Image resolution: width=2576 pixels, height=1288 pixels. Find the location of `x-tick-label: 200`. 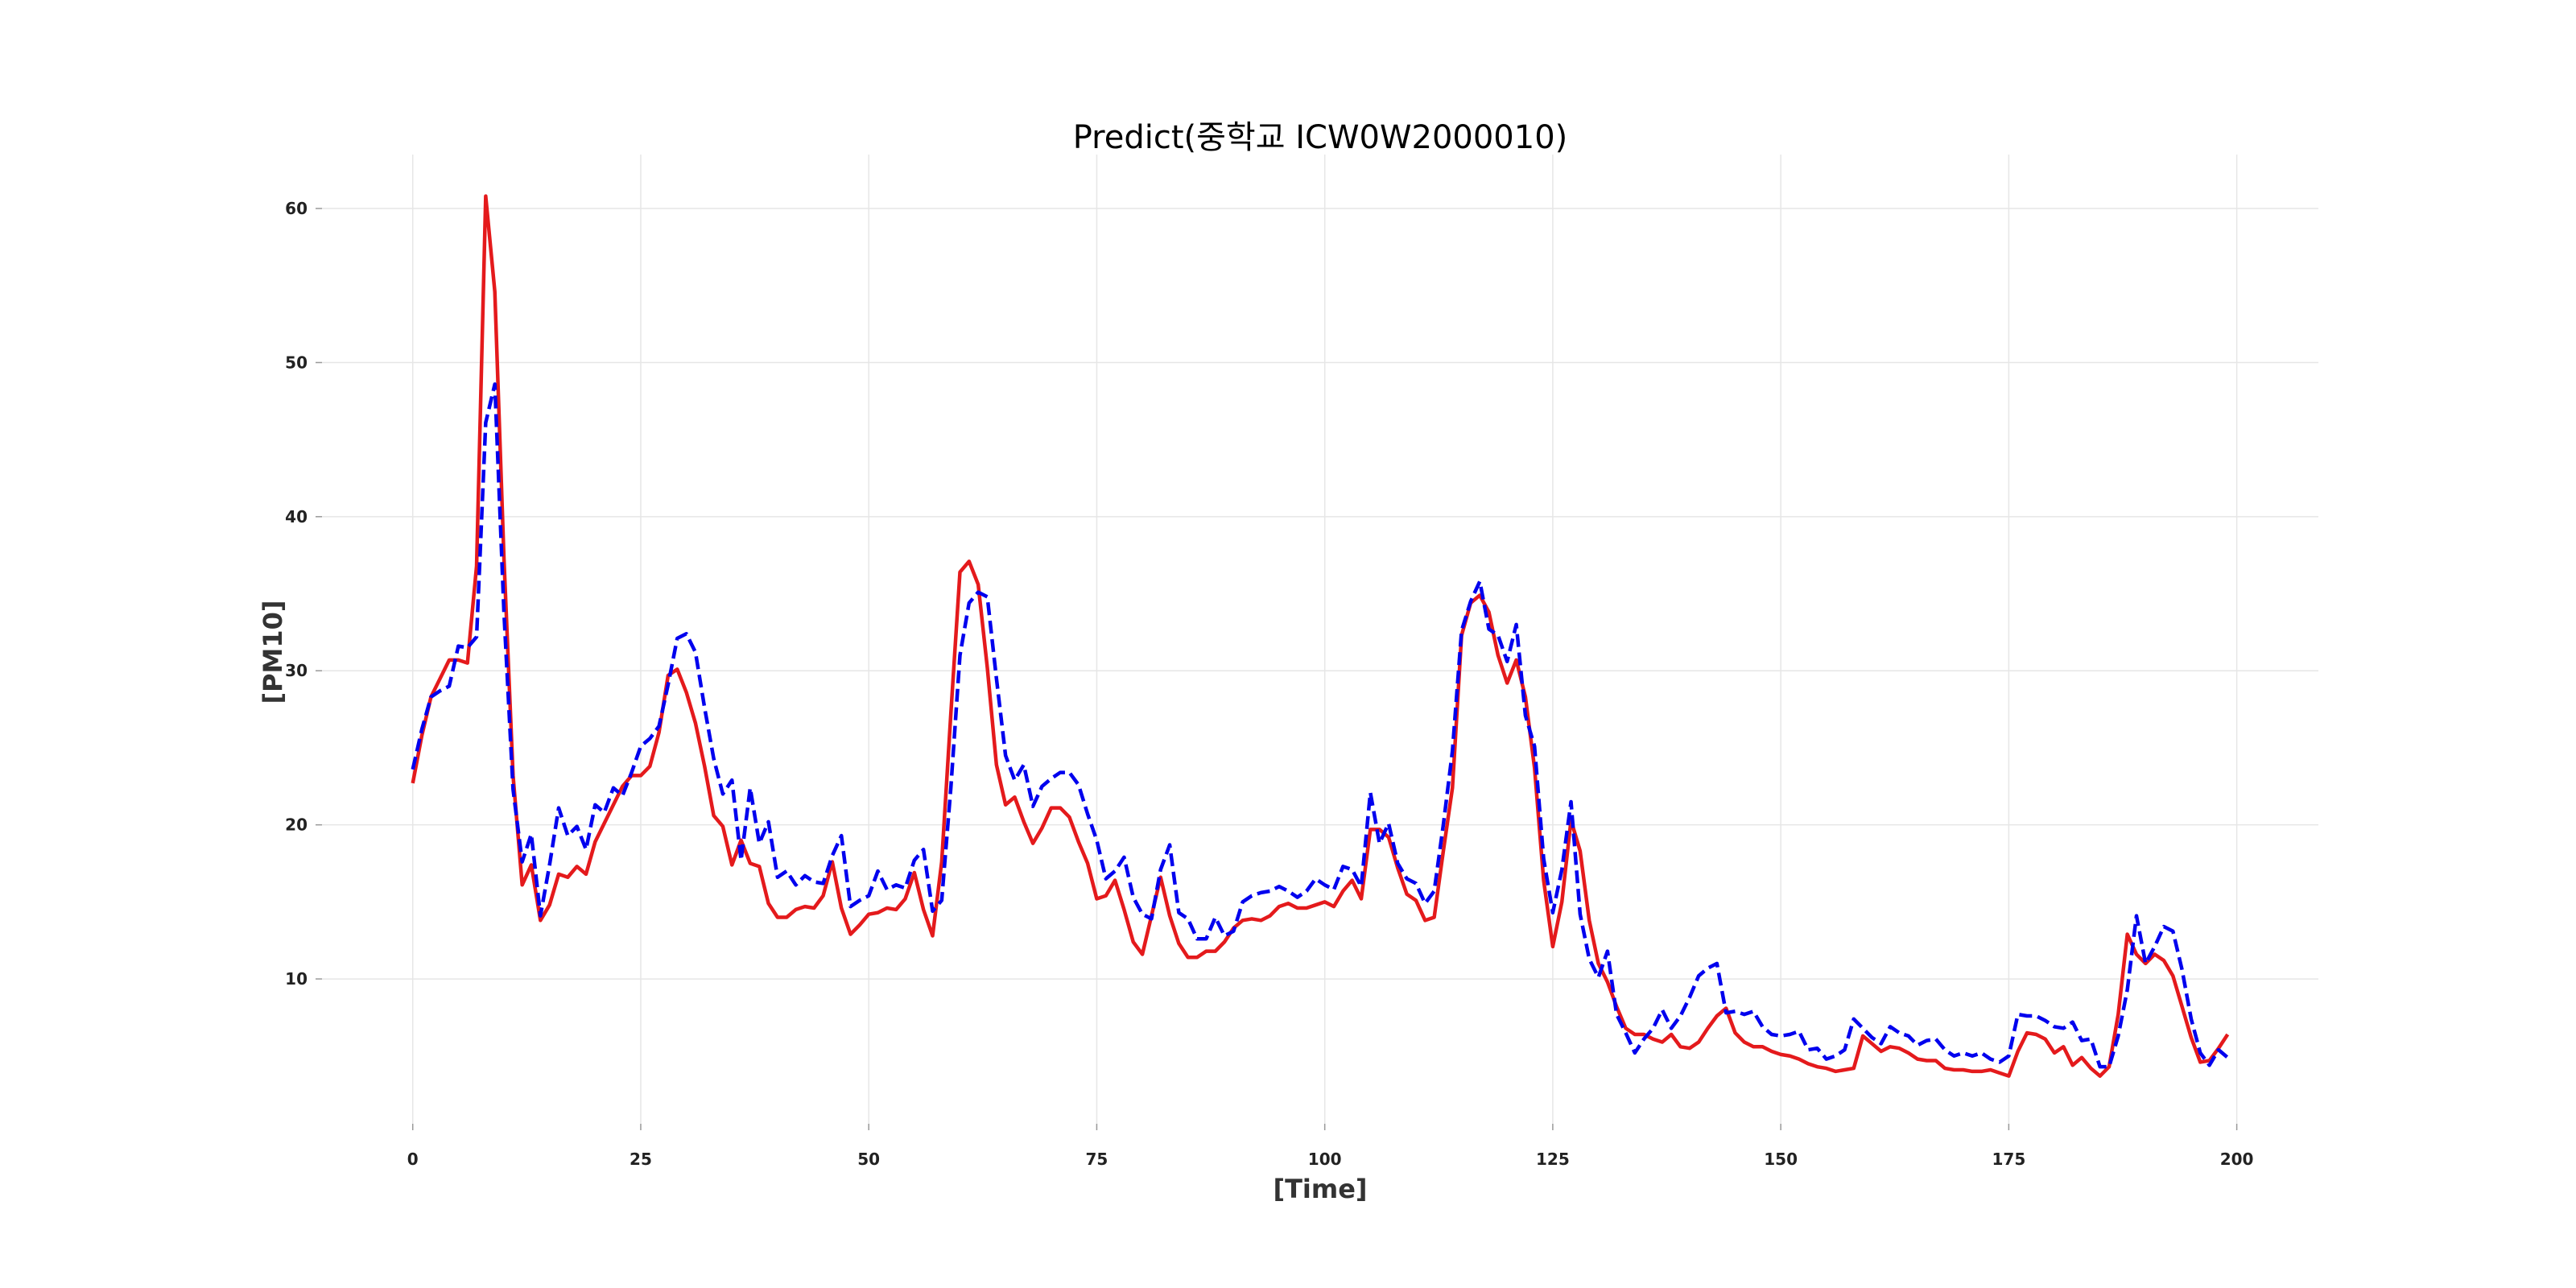

x-tick-label: 200 is located at coordinates (2237, 1159).